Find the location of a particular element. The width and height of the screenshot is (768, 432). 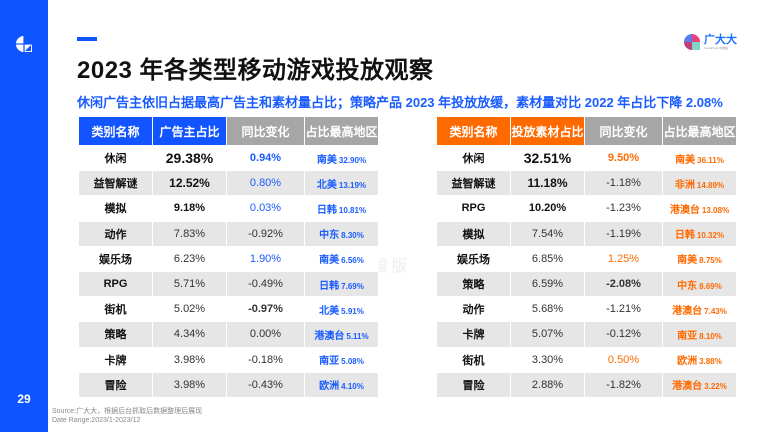

column-header: 投放素材占比 is located at coordinates (548, 131).